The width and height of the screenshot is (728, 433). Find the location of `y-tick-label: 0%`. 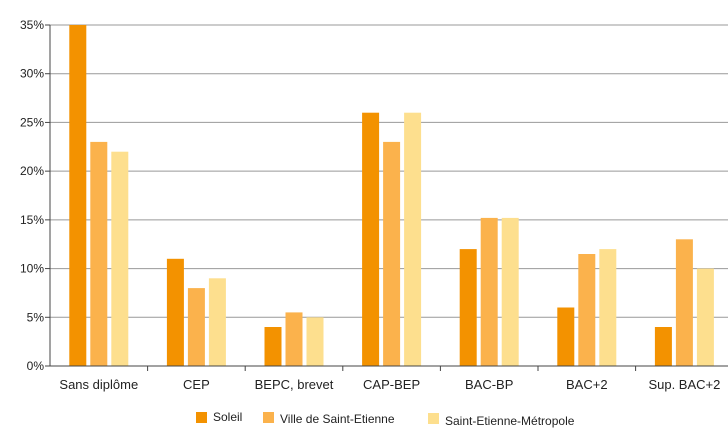

y-tick-label: 0% is located at coordinates (36, 366).